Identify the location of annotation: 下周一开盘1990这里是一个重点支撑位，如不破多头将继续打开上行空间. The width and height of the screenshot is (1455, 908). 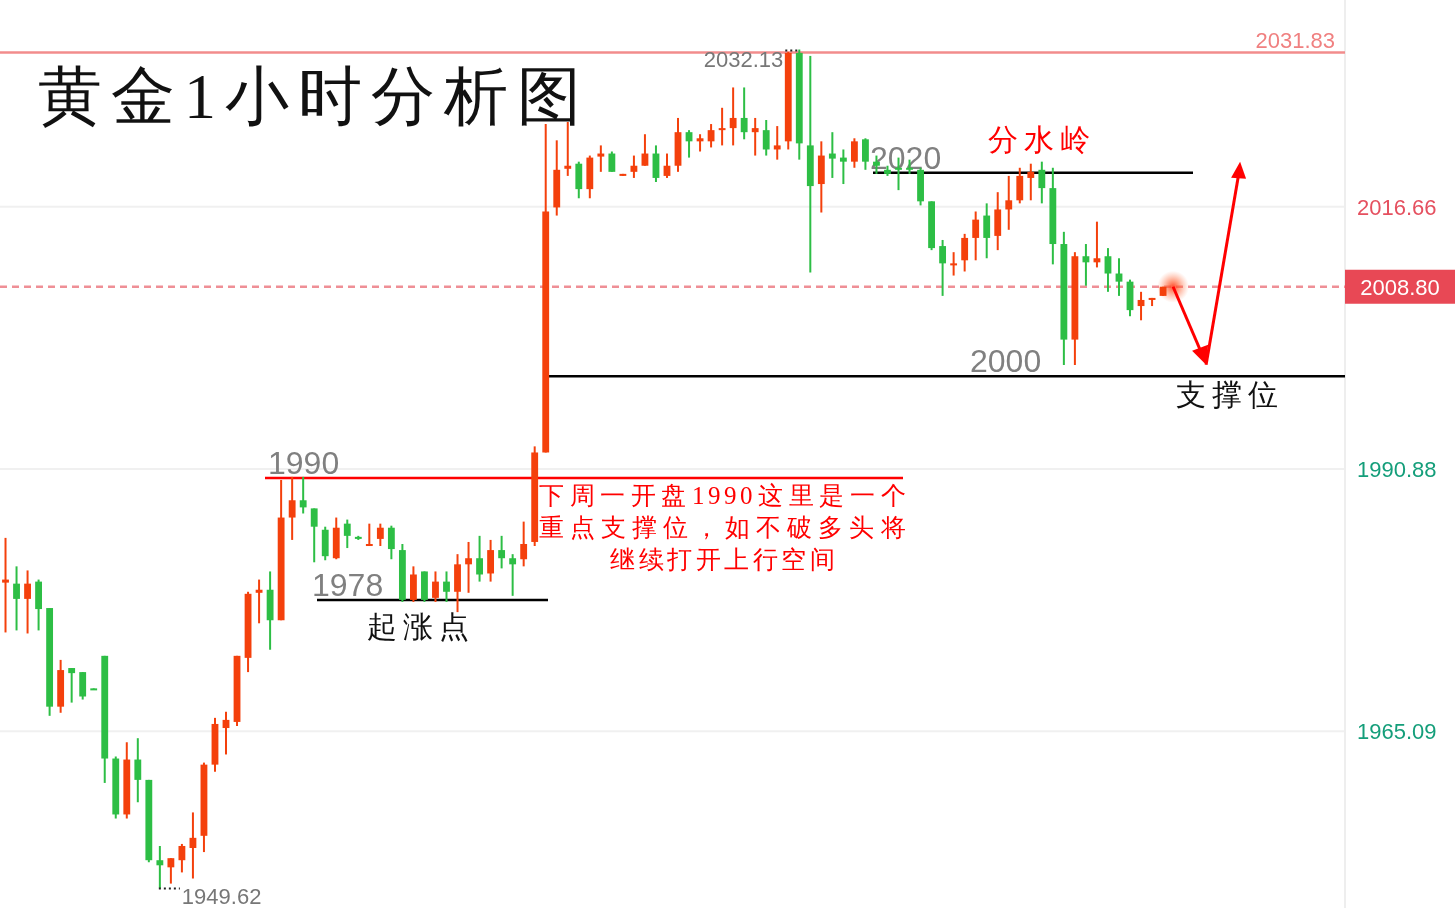
(724, 528).